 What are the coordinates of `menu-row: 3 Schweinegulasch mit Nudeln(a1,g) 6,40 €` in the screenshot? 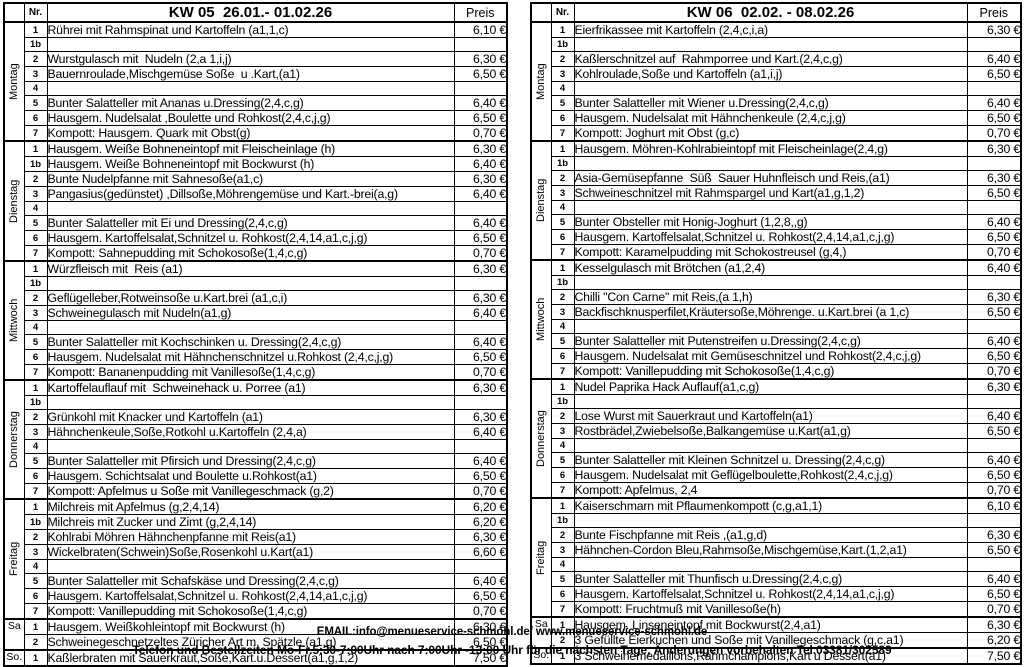 It's located at (256, 313).